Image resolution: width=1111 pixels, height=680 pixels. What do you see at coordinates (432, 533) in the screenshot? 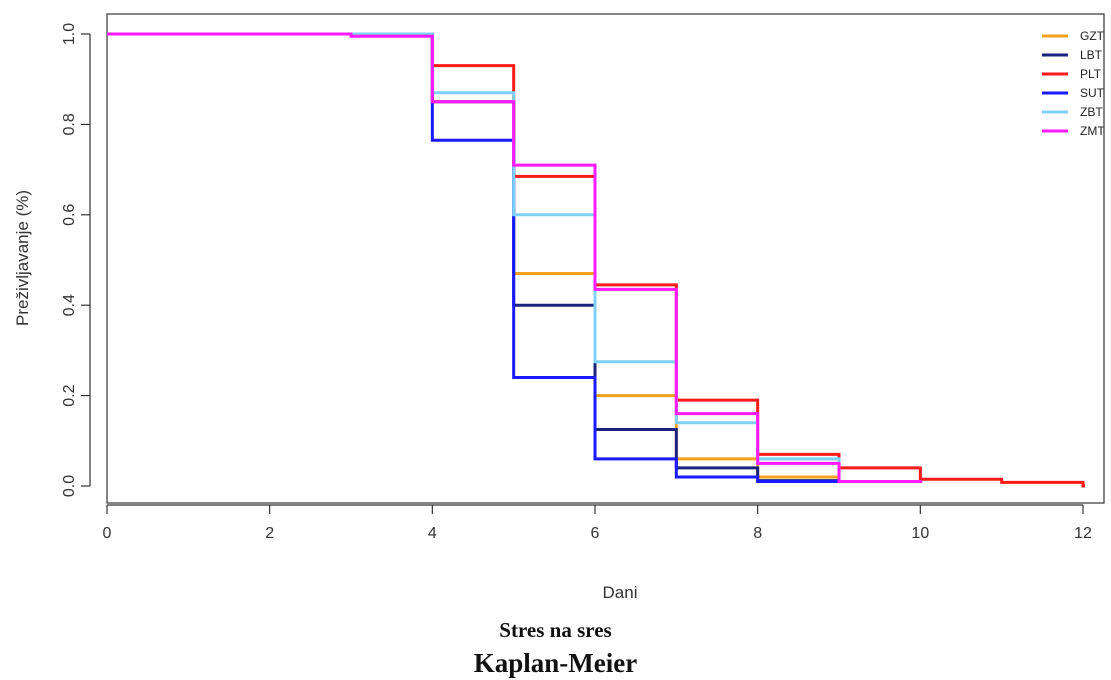
I see `x-tick-label: 4` at bounding box center [432, 533].